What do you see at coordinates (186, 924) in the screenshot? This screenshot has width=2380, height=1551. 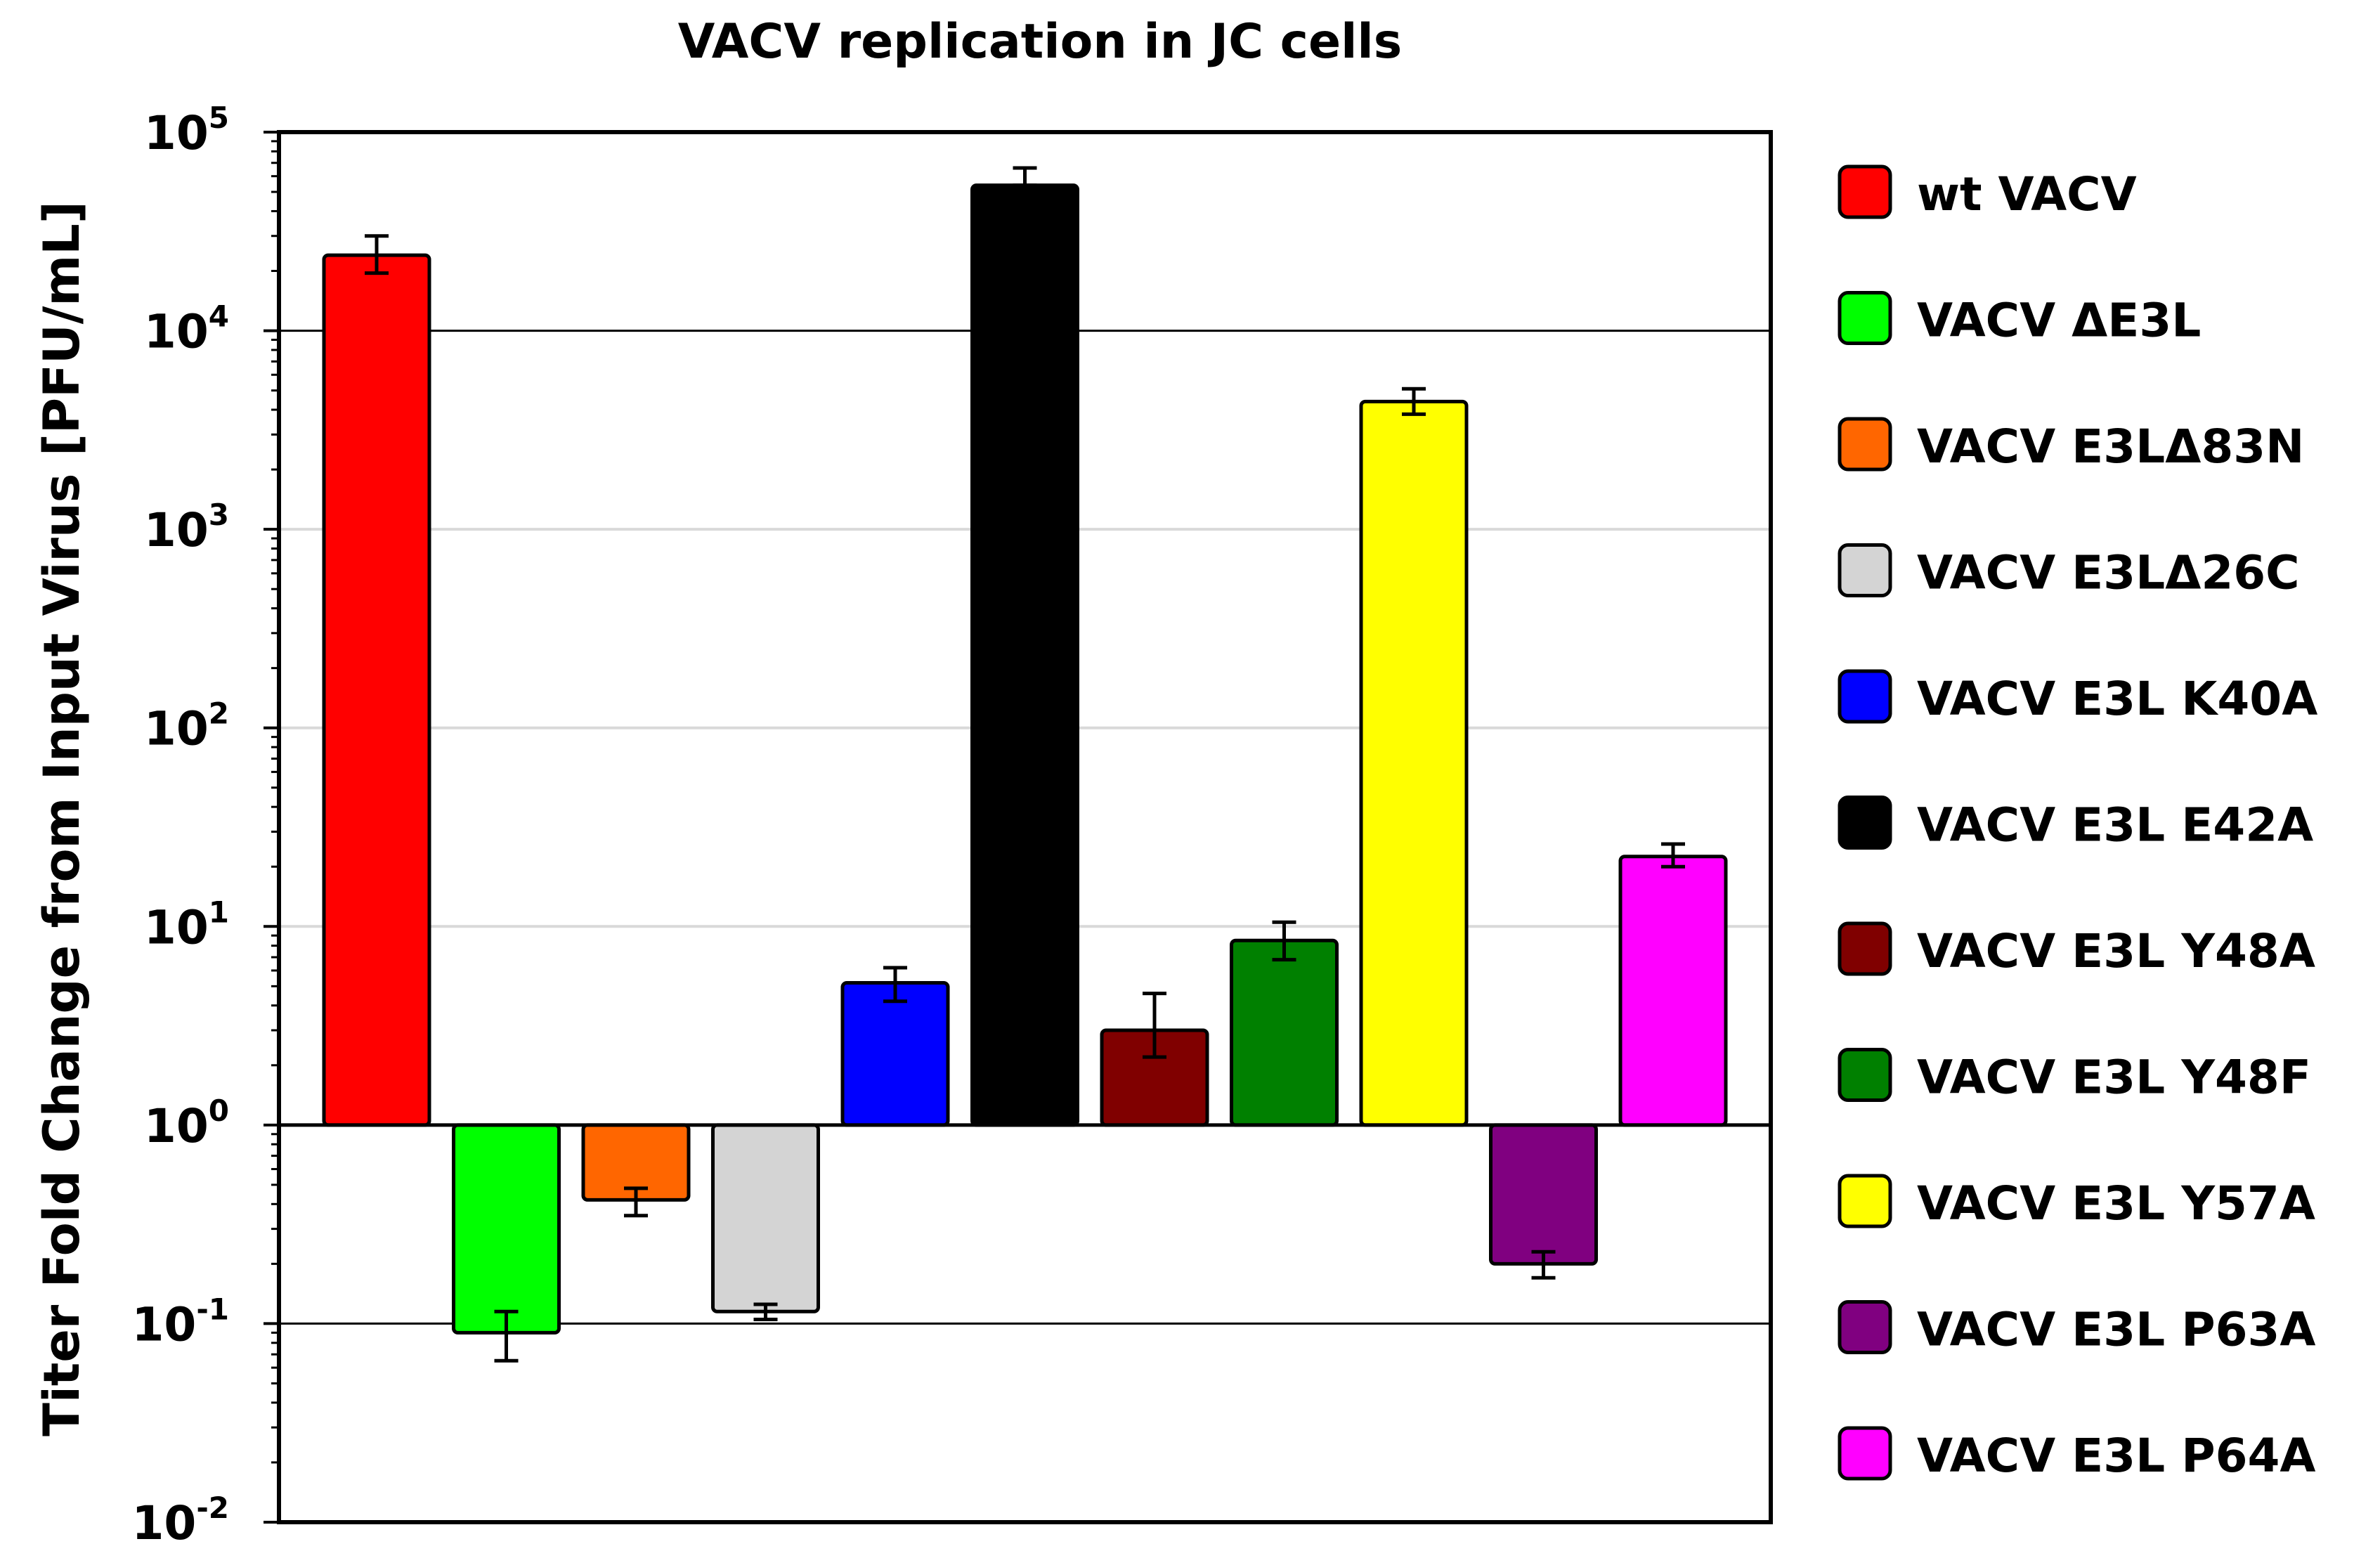 I see `y-tick-label: 101` at bounding box center [186, 924].